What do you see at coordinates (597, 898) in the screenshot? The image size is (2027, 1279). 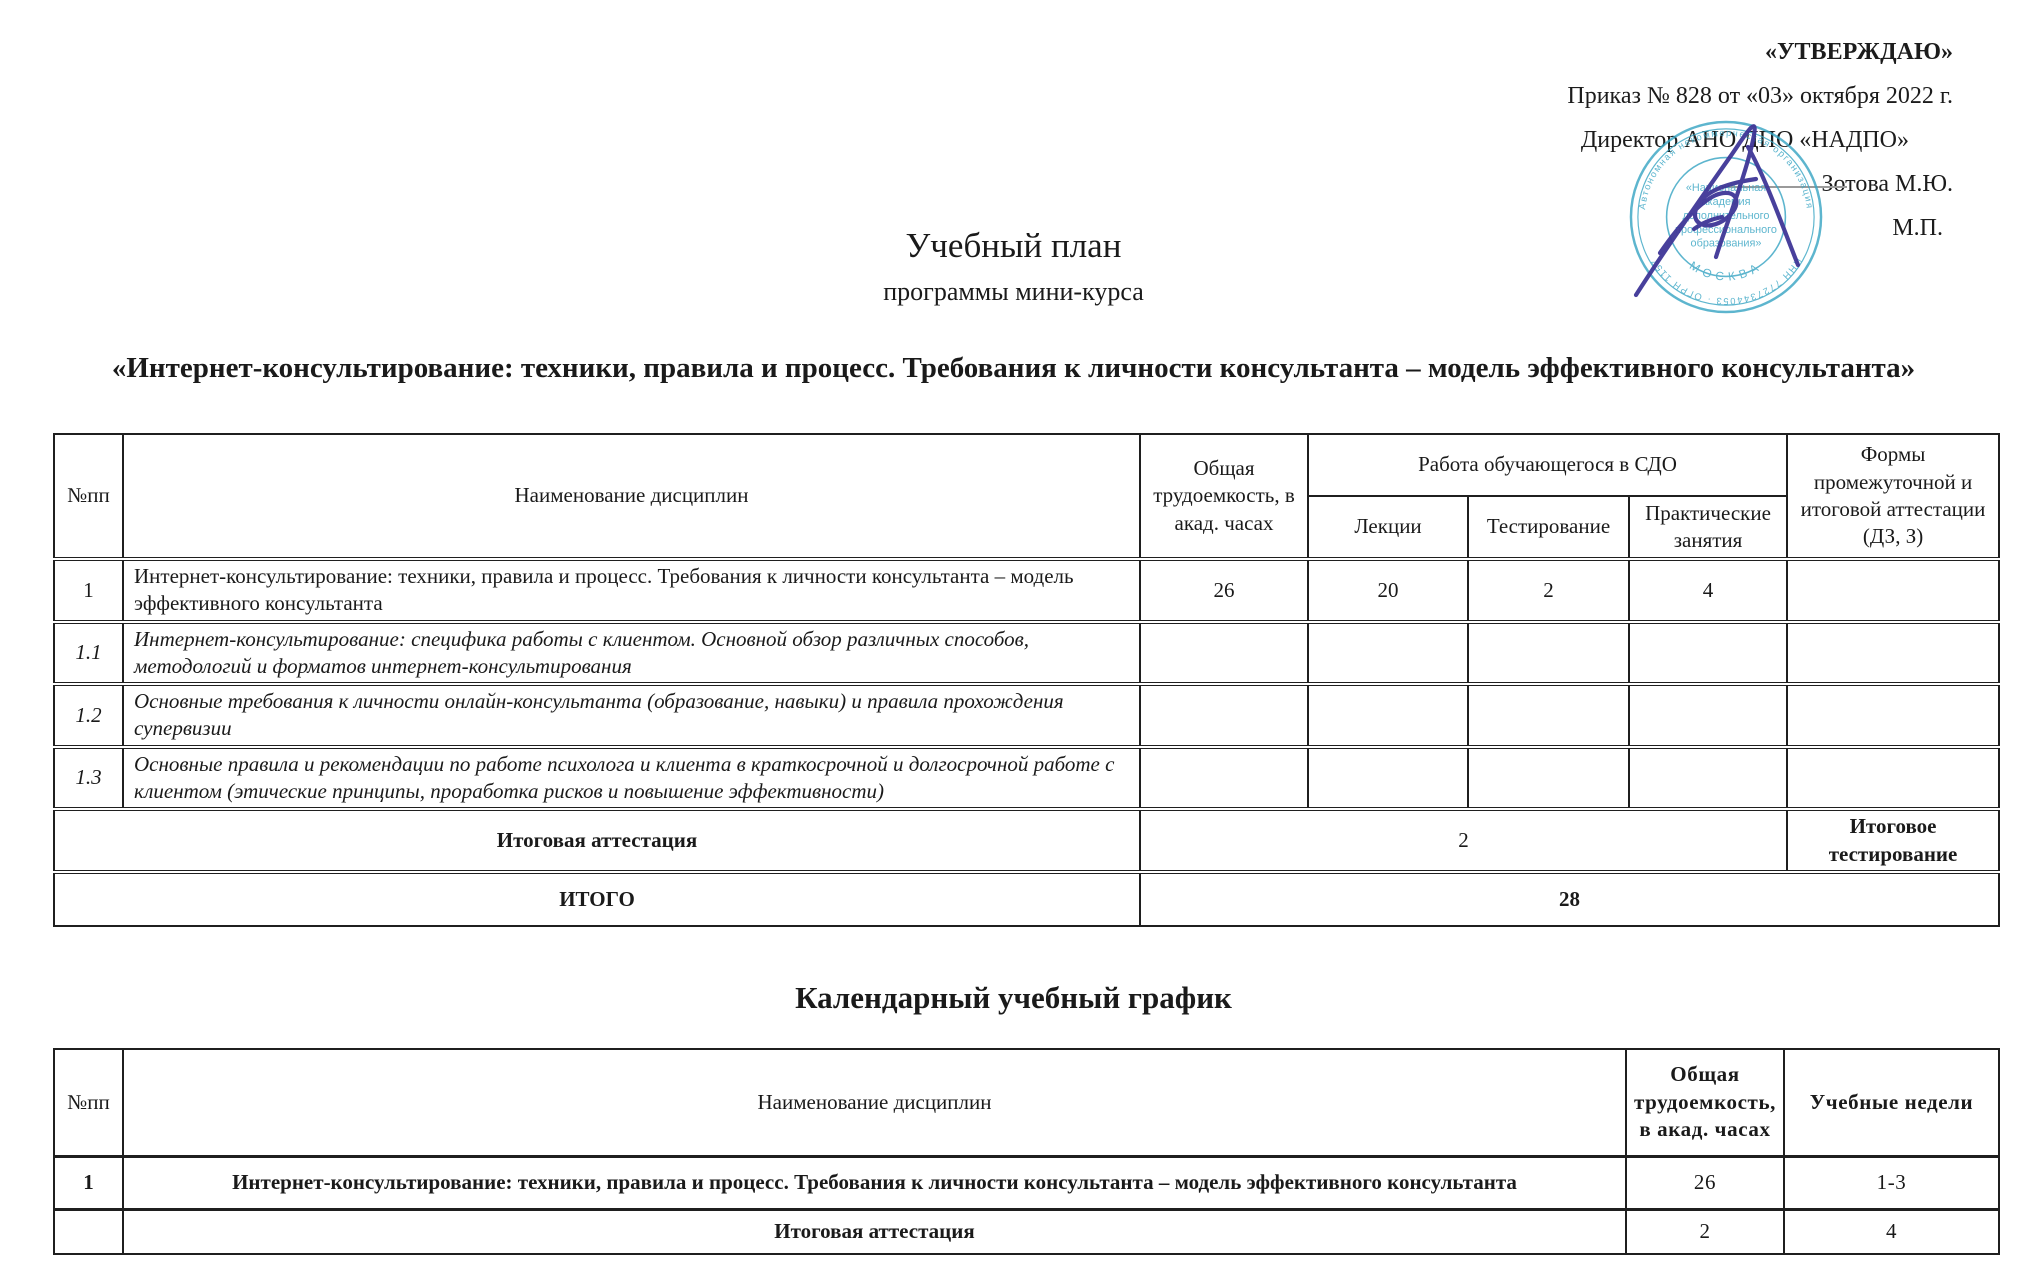 I see `cell-total-label: ИТОГО` at bounding box center [597, 898].